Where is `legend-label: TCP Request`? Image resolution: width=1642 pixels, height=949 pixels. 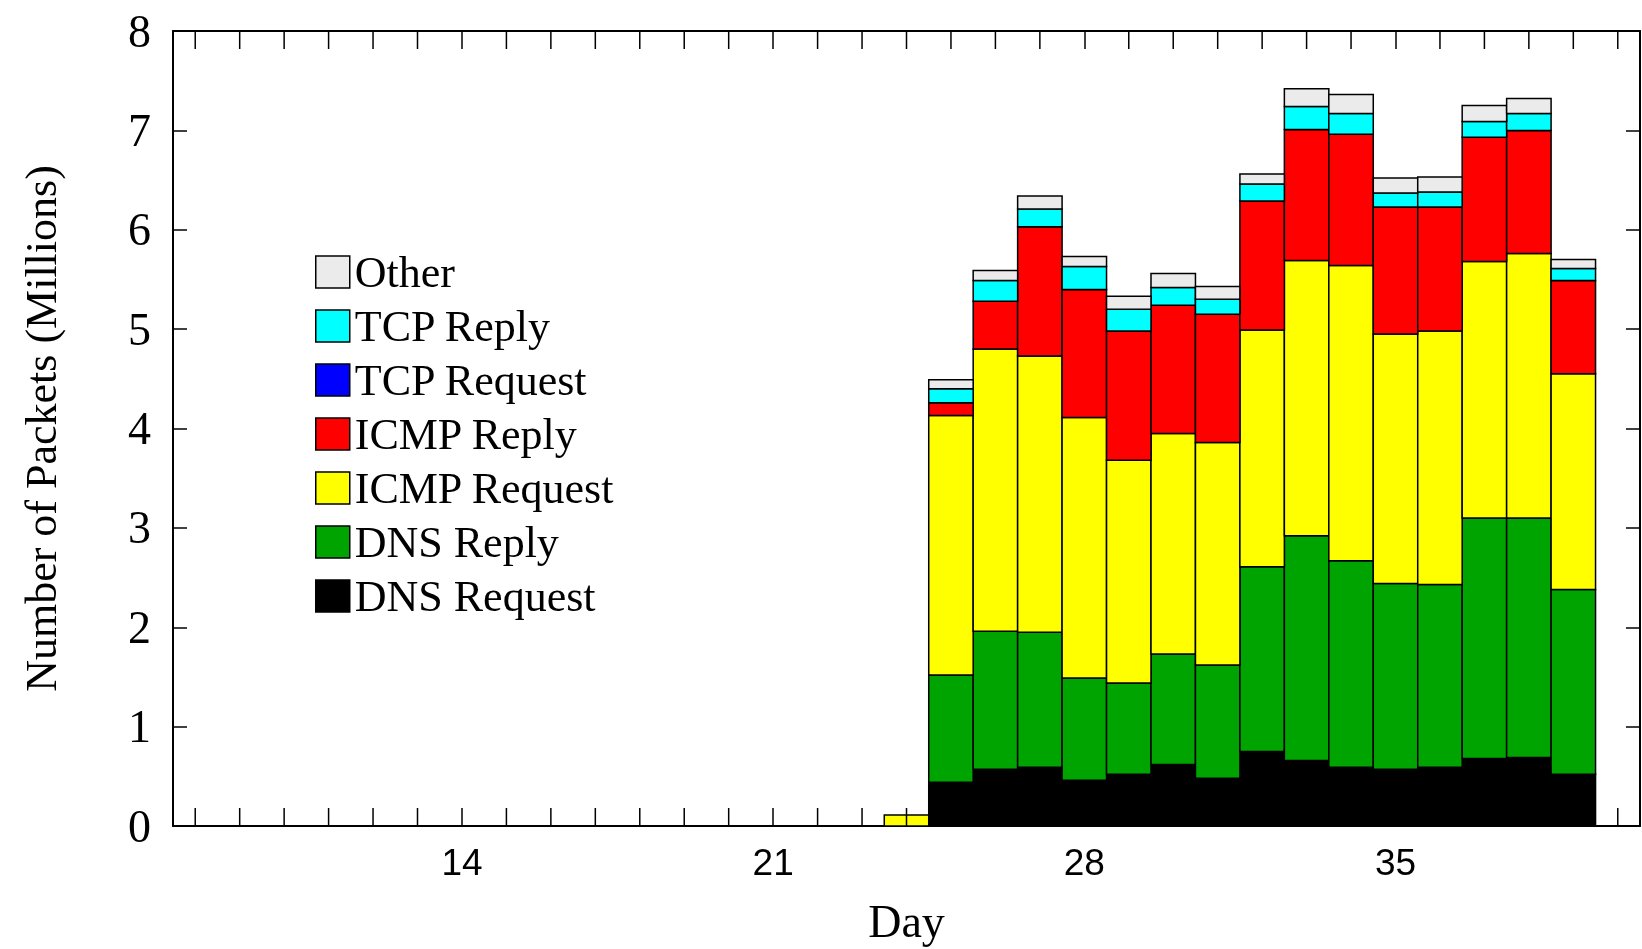 legend-label: TCP Request is located at coordinates (470, 380).